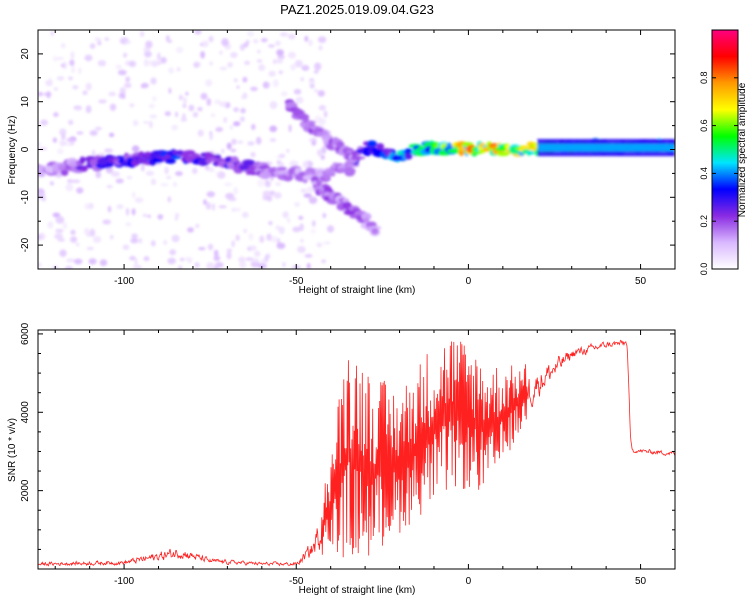 The height and width of the screenshot is (600, 750). What do you see at coordinates (12, 150) in the screenshot?
I see `spectrogram-y-label: Frequency (Hz)` at bounding box center [12, 150].